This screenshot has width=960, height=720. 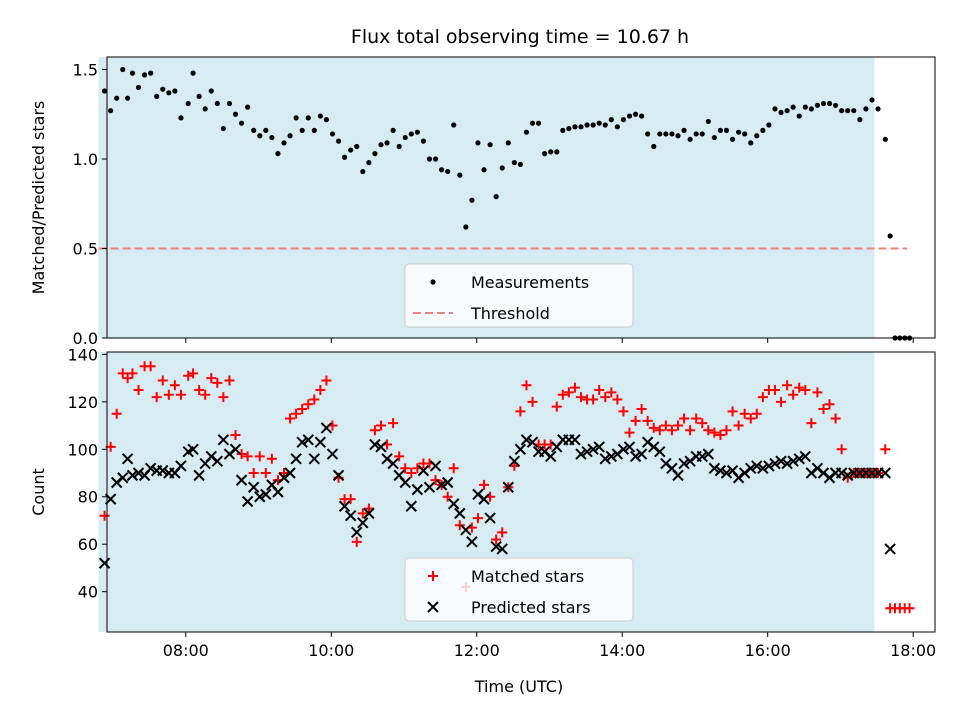 What do you see at coordinates (85, 338) in the screenshot?
I see `y-tick-label: 0.0` at bounding box center [85, 338].